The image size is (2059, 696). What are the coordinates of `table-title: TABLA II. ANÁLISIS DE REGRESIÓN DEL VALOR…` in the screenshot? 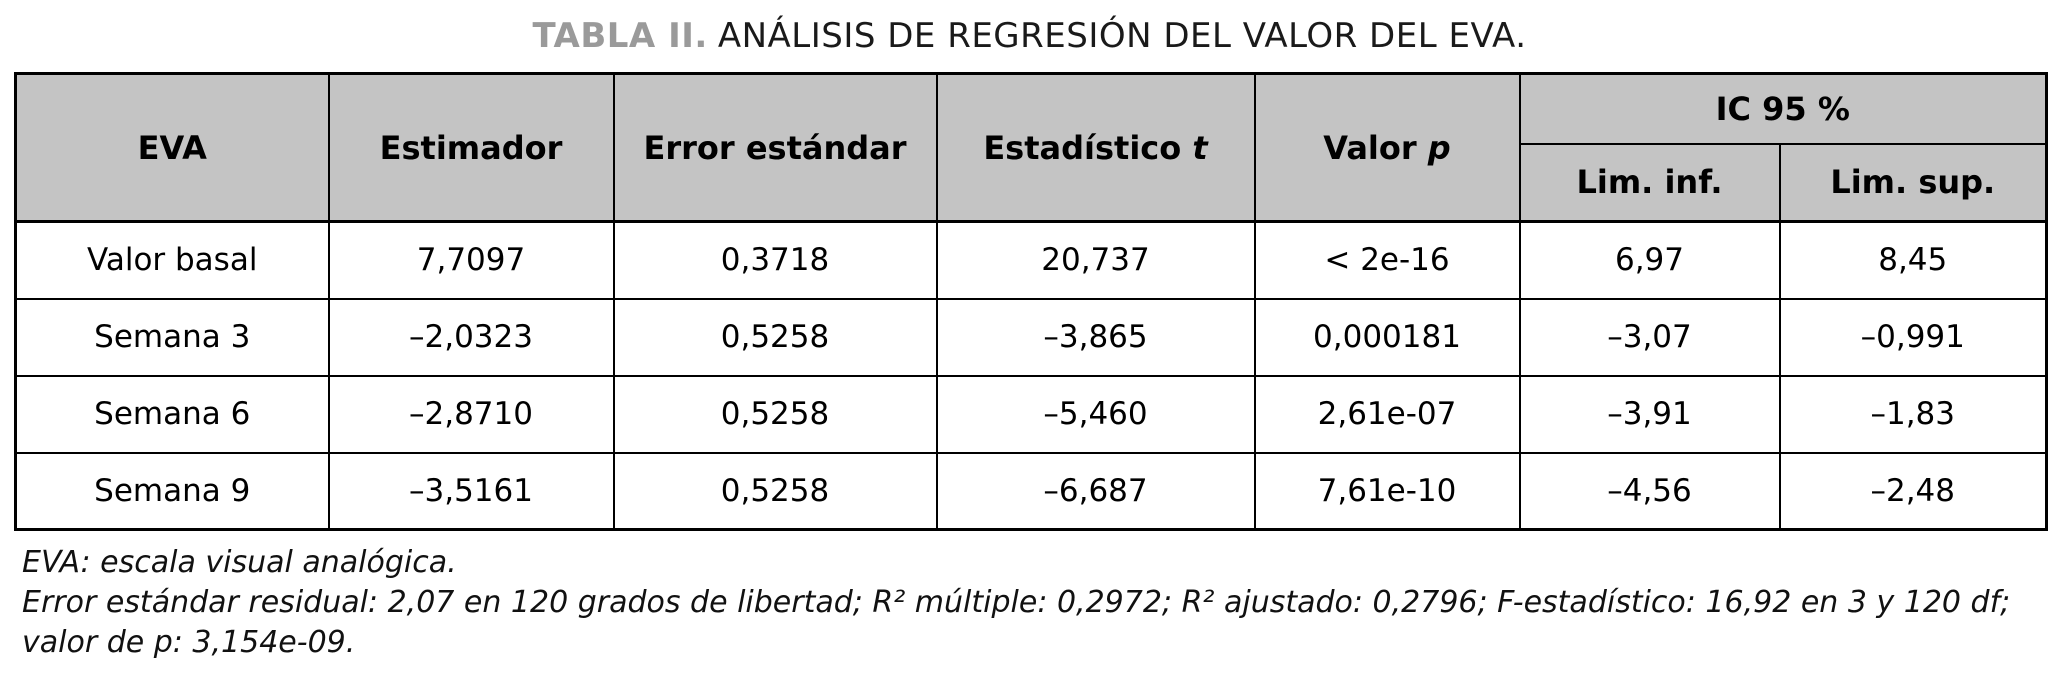 It's located at (1029, 36).